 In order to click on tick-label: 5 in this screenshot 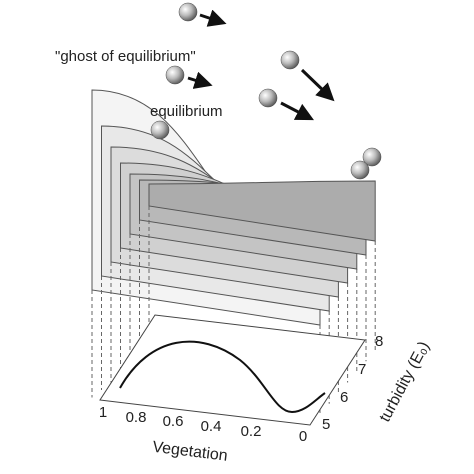, I will do `click(326, 424)`.